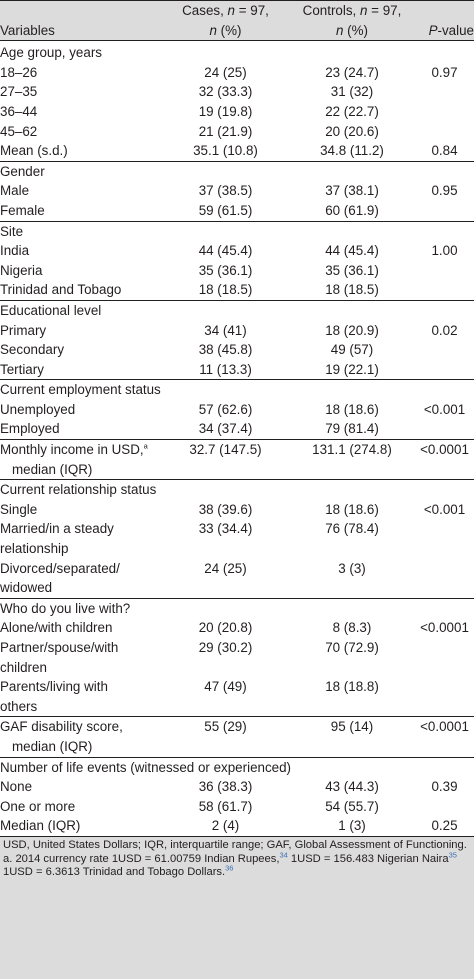 The image size is (474, 979). Describe the element at coordinates (352, 290) in the screenshot. I see `controls-value: 18 (18.5)` at that location.